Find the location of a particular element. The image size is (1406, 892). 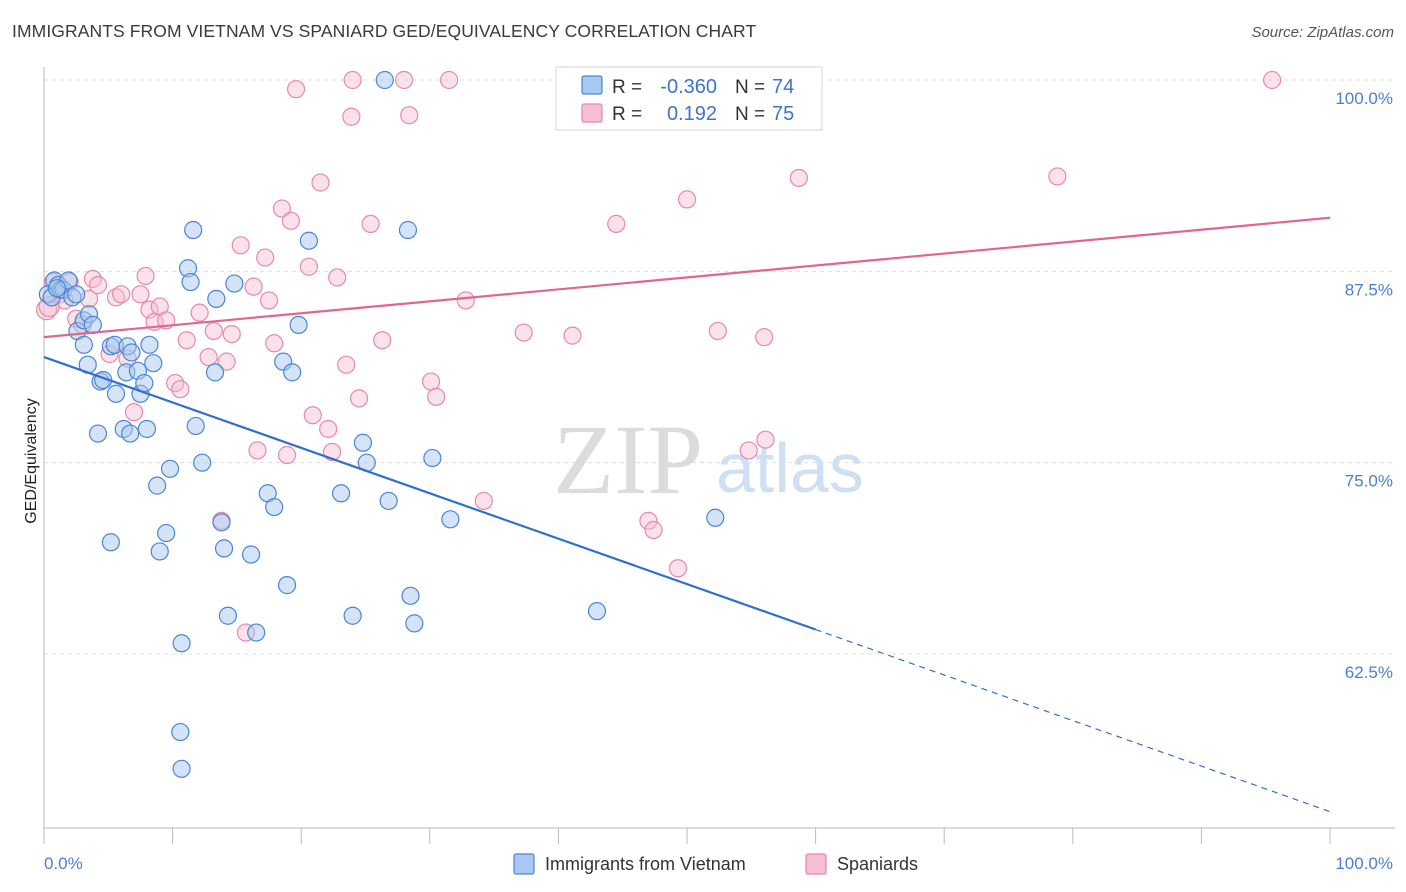

watermark-atlas: atlas is located at coordinates (790, 468).